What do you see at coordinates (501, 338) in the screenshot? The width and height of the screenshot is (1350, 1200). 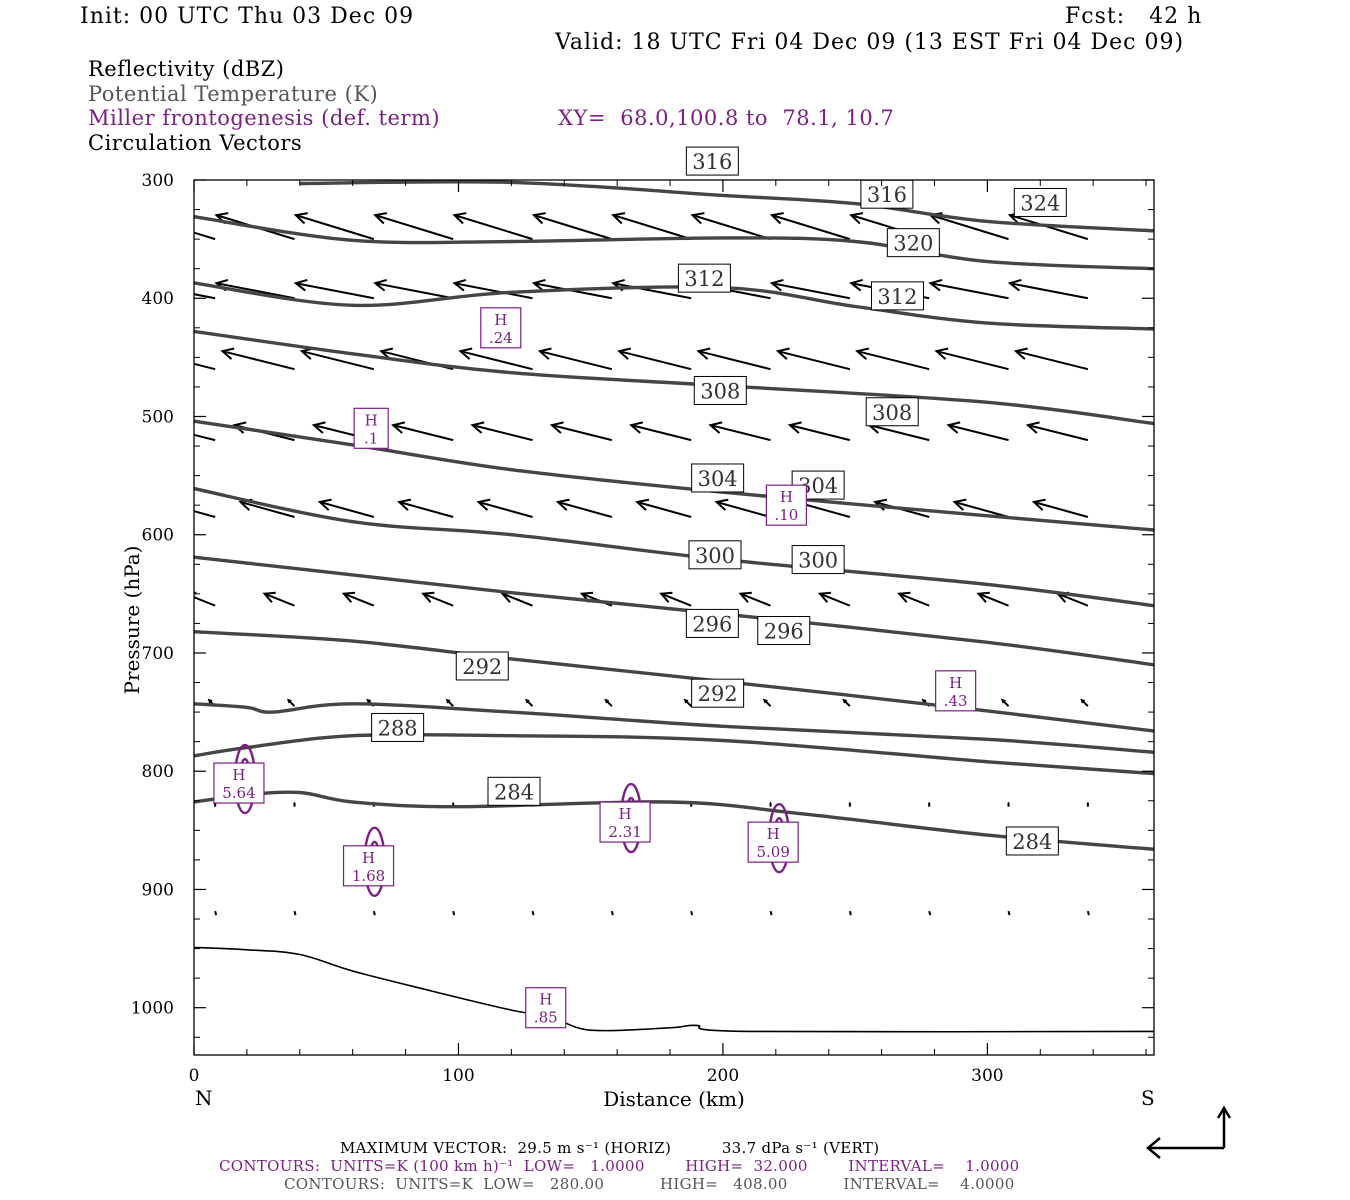 I see `frontogenesis-max-value: .24` at bounding box center [501, 338].